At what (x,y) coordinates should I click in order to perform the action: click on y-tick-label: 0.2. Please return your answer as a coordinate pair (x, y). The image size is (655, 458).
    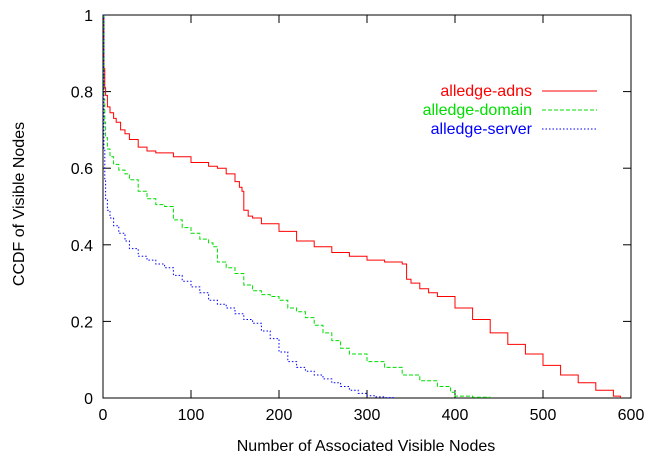
    Looking at the image, I should click on (82, 322).